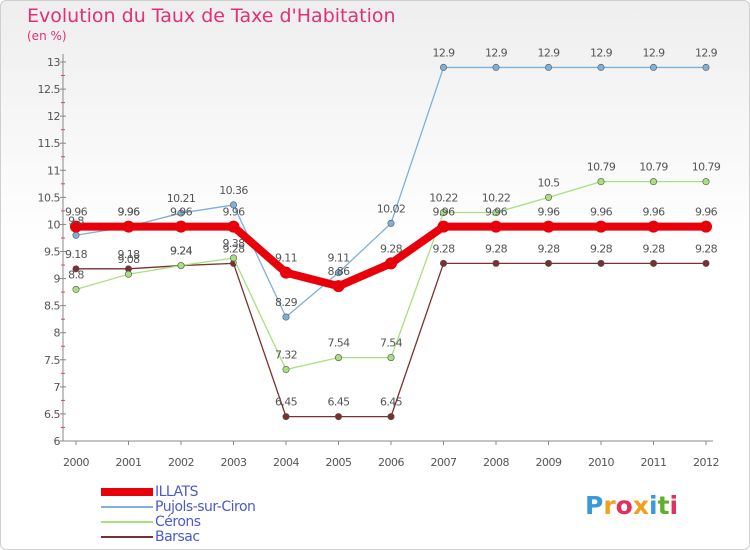 The width and height of the screenshot is (750, 550). I want to click on x-tick-label: 2000, so click(76, 462).